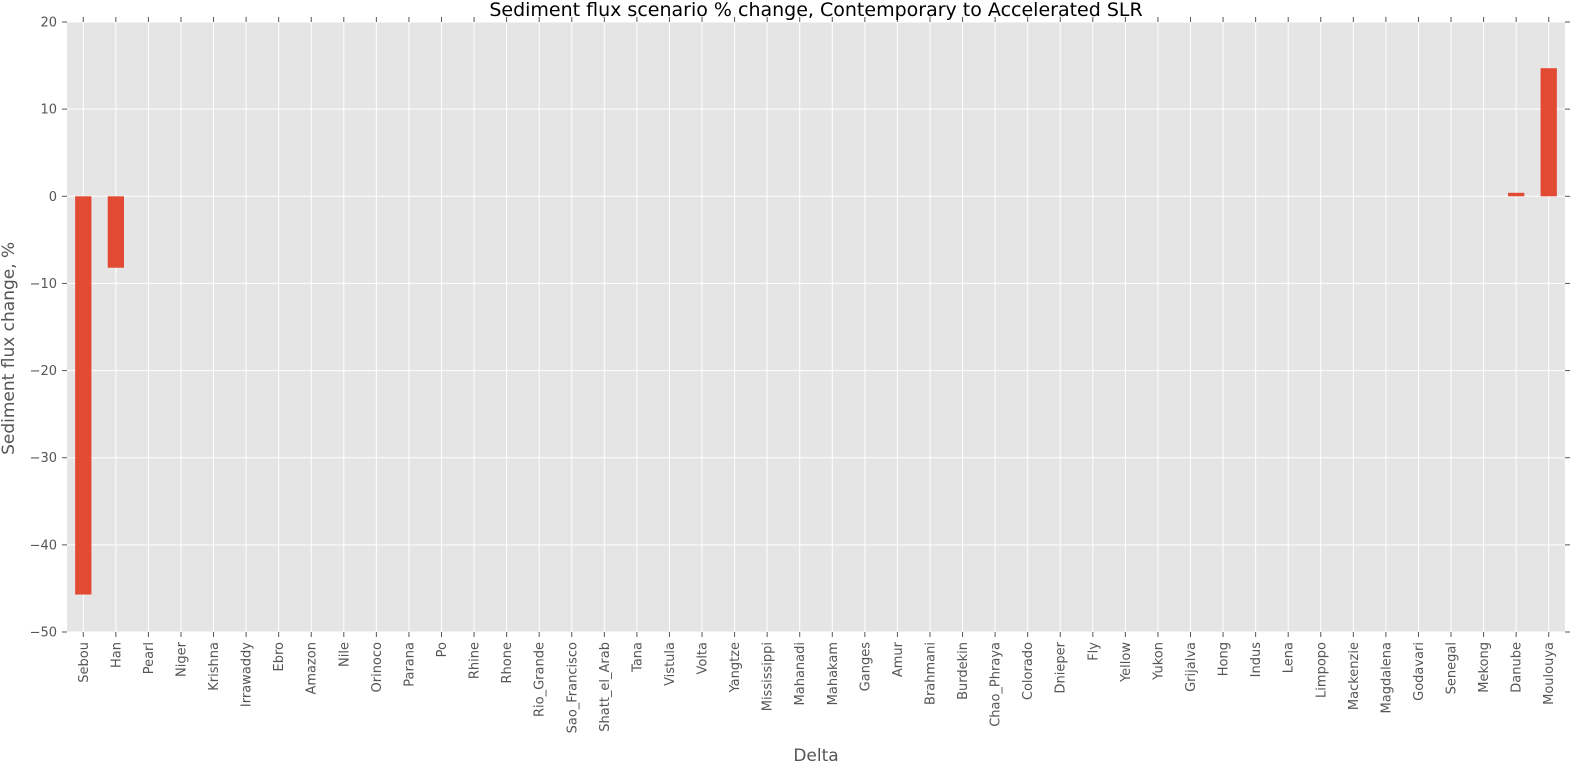 The image size is (1580, 771). I want to click on y-tick-label: −50, so click(43, 633).